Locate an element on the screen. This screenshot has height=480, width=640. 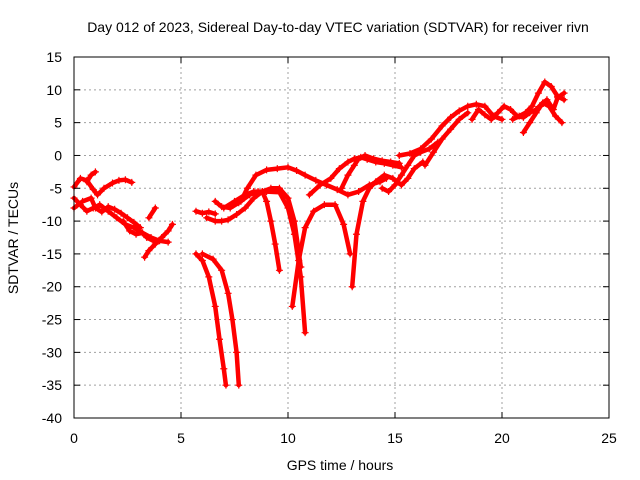
x-axis-label: GPS time / hours is located at coordinates (340, 465).